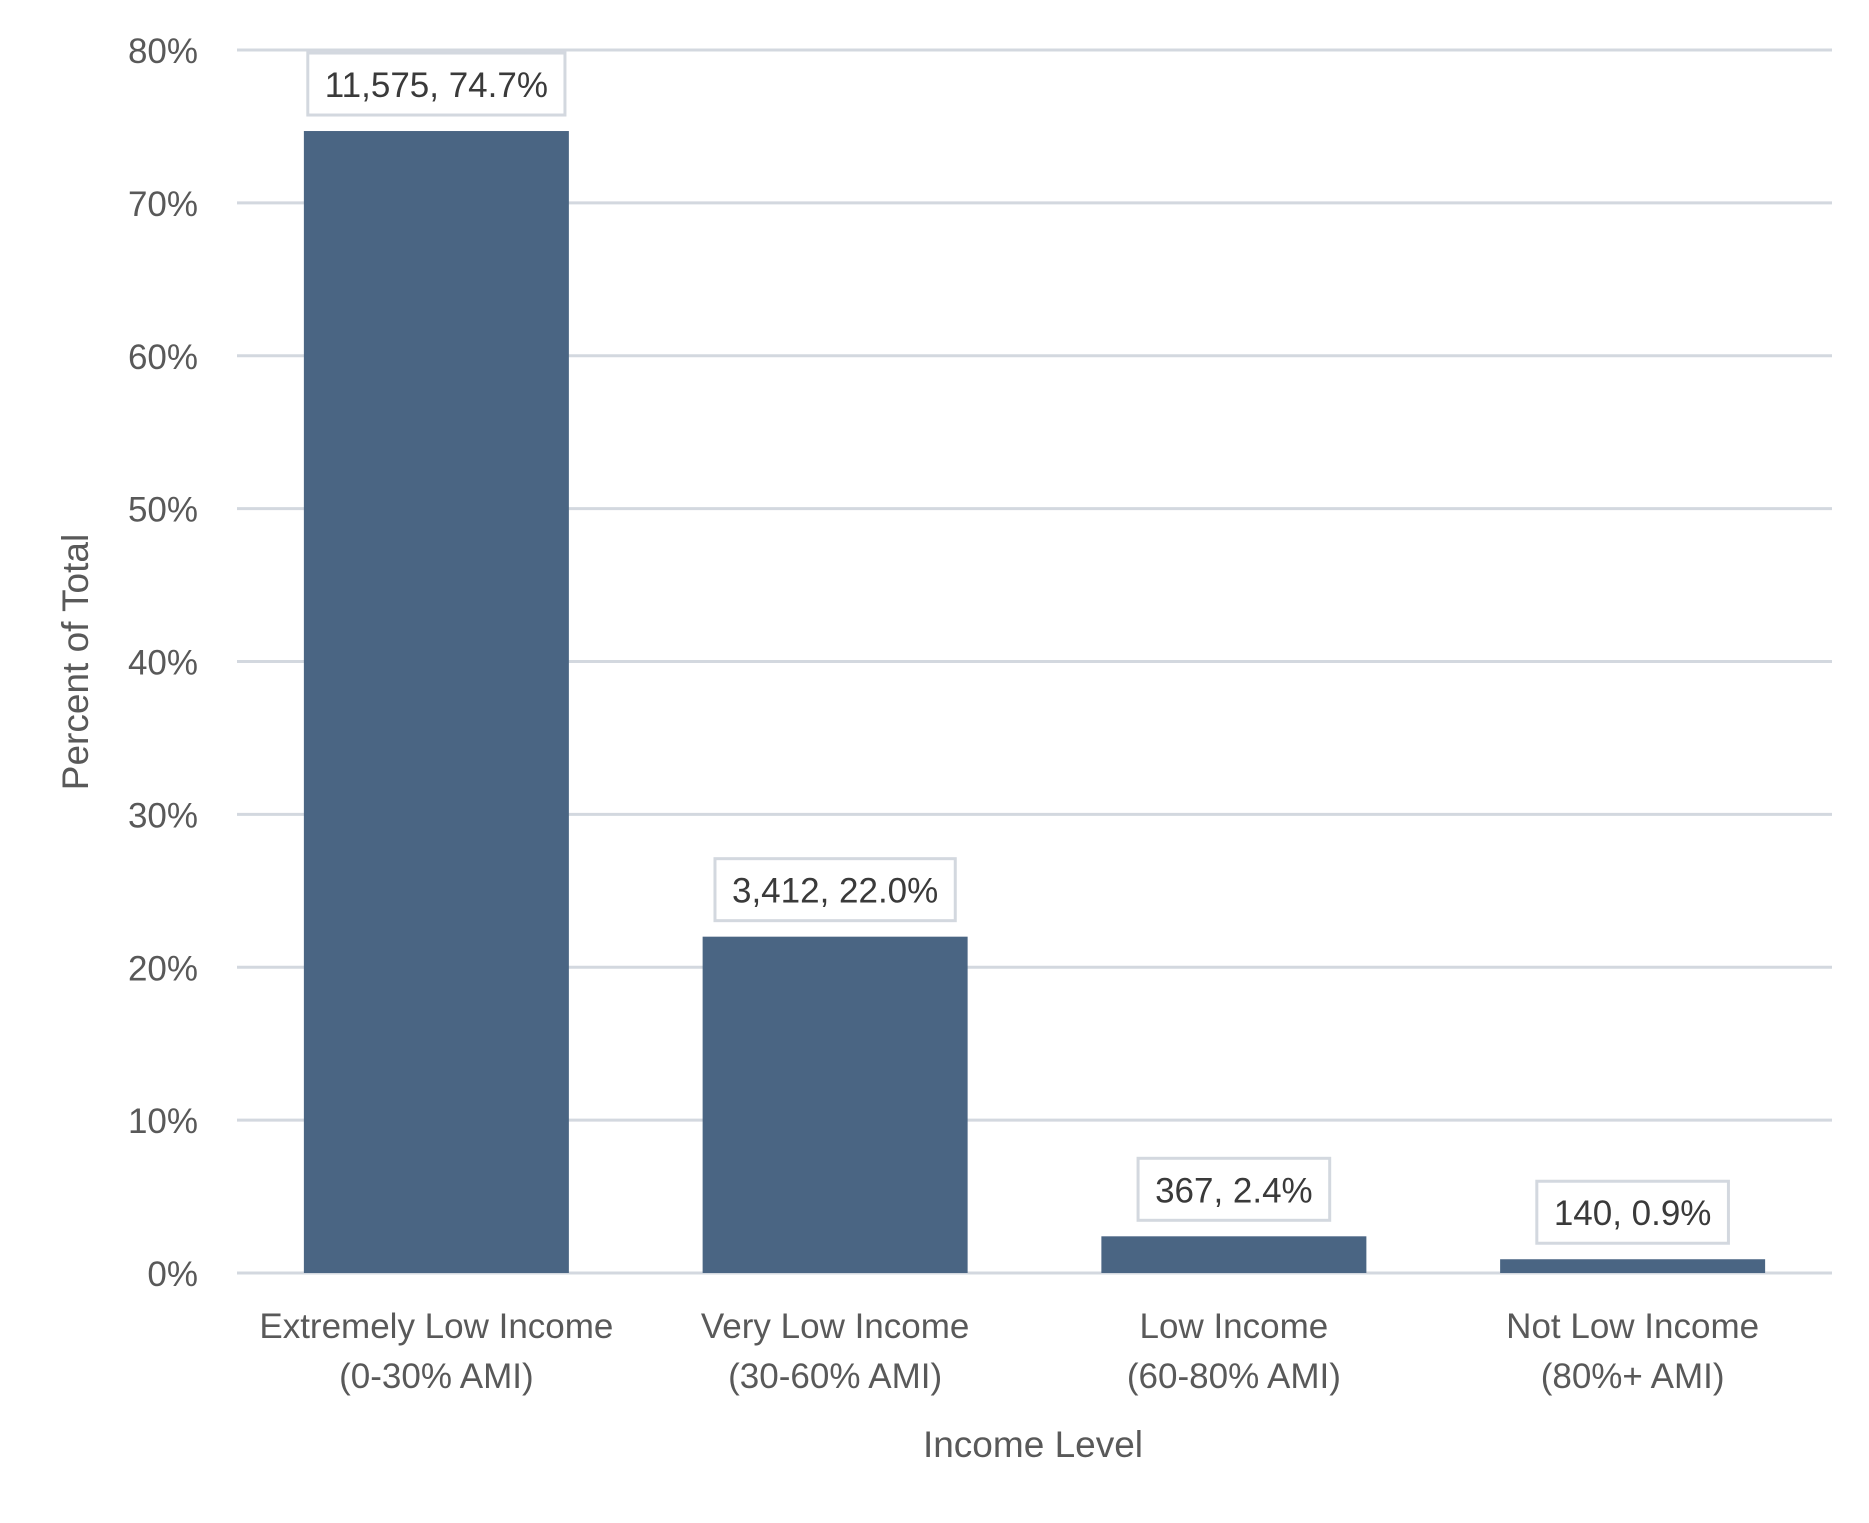 The image size is (1869, 1523). Describe the element at coordinates (436, 1326) in the screenshot. I see `x-tick-label: Extremely Low Income` at that location.